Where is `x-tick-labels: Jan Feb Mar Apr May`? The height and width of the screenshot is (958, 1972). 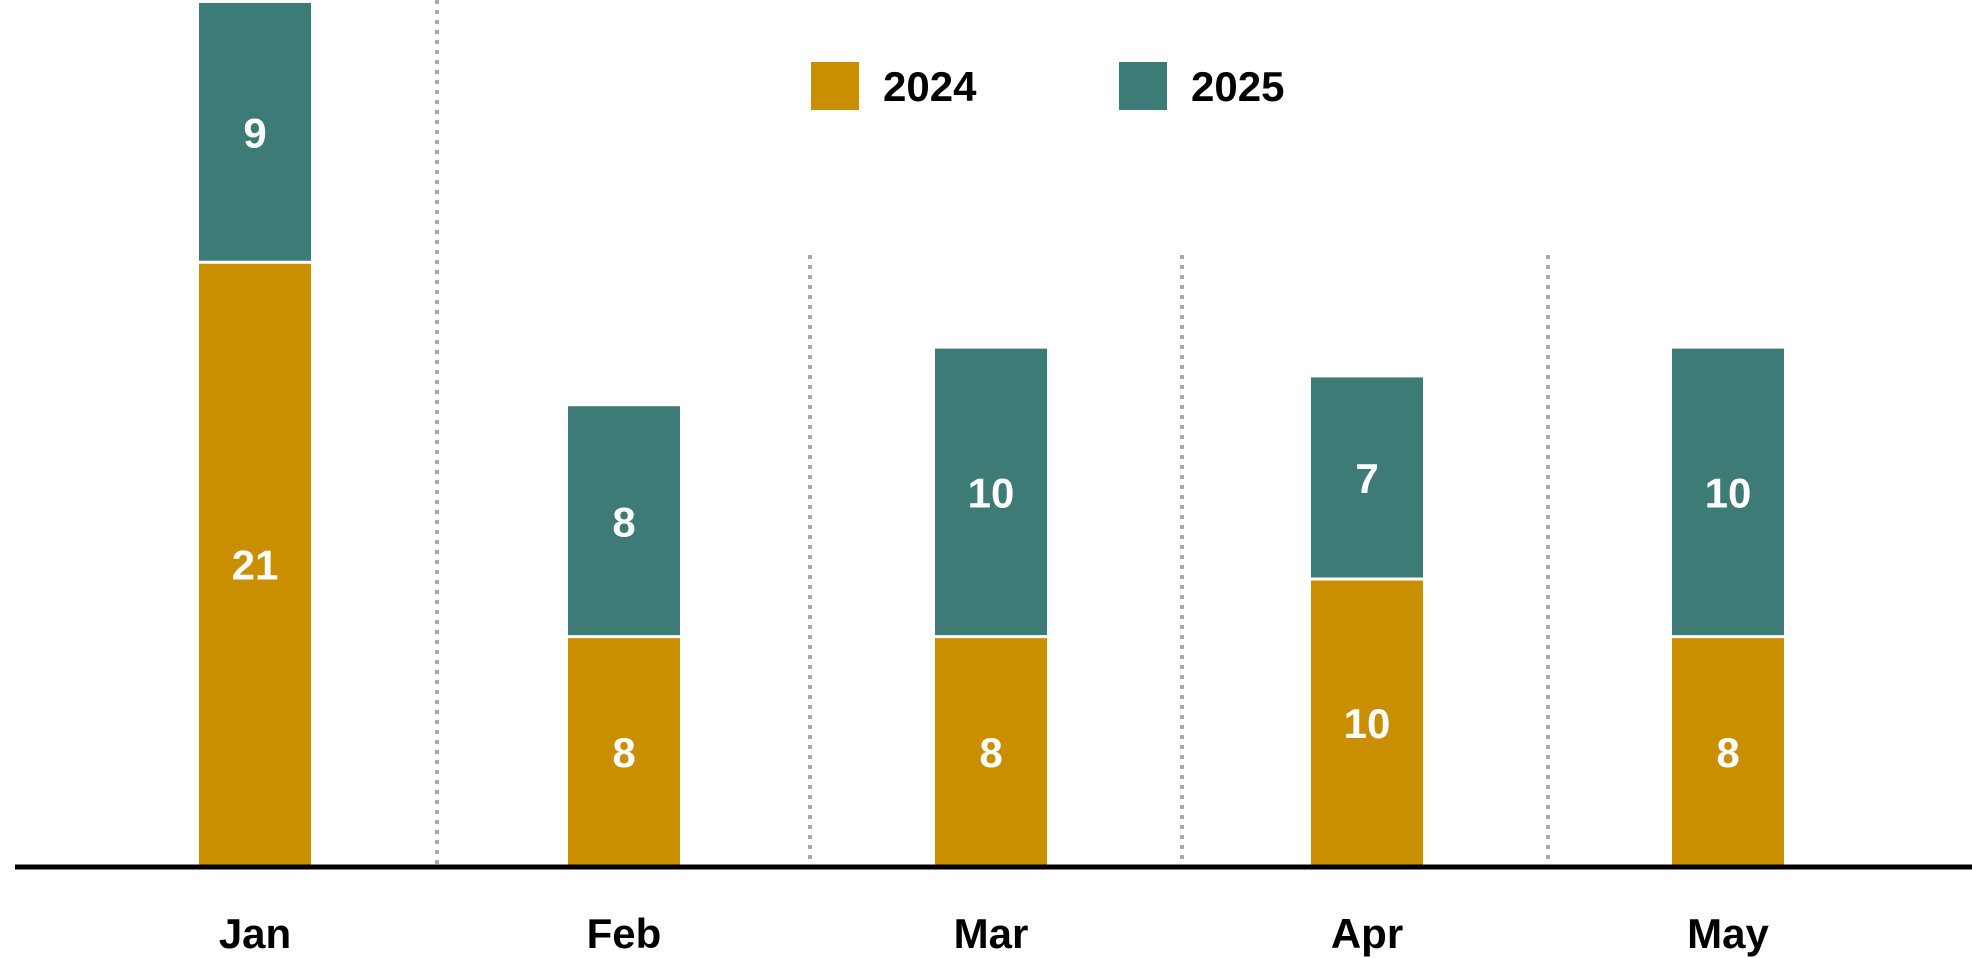 x-tick-labels: Jan Feb Mar Apr May is located at coordinates (994, 933).